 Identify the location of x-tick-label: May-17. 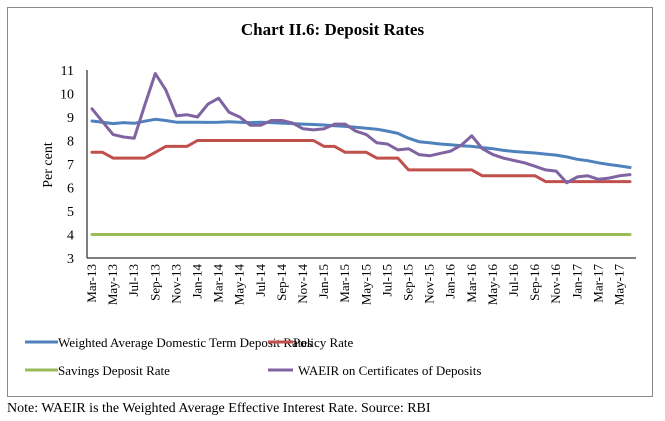
(618, 285).